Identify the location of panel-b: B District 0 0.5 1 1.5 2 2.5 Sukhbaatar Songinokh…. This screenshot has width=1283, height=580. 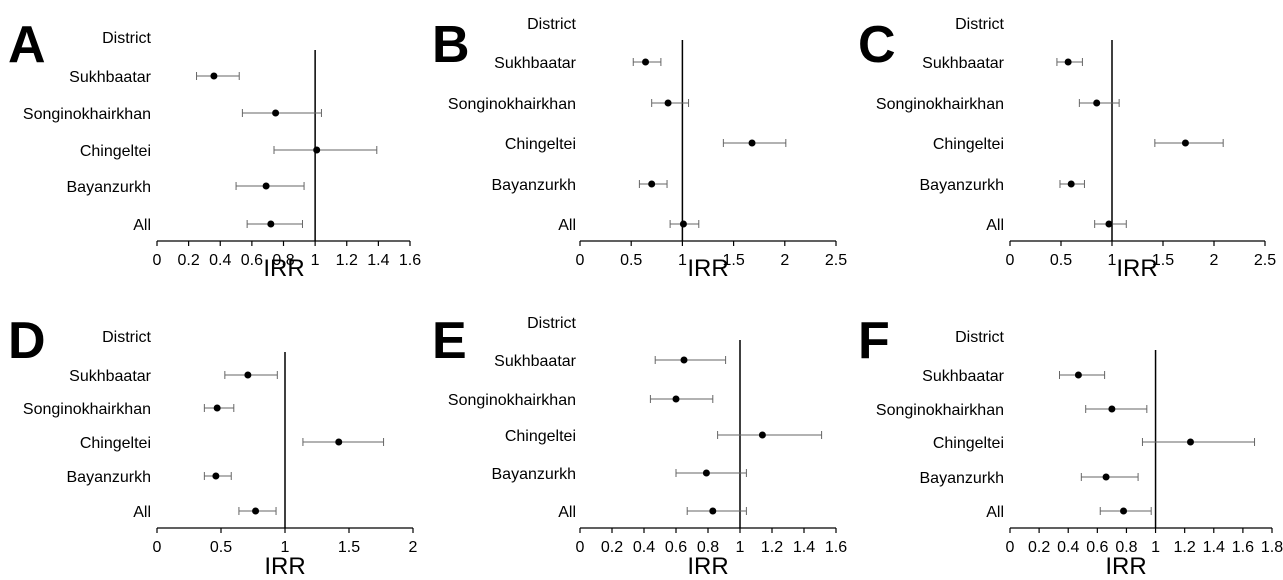
(639, 149).